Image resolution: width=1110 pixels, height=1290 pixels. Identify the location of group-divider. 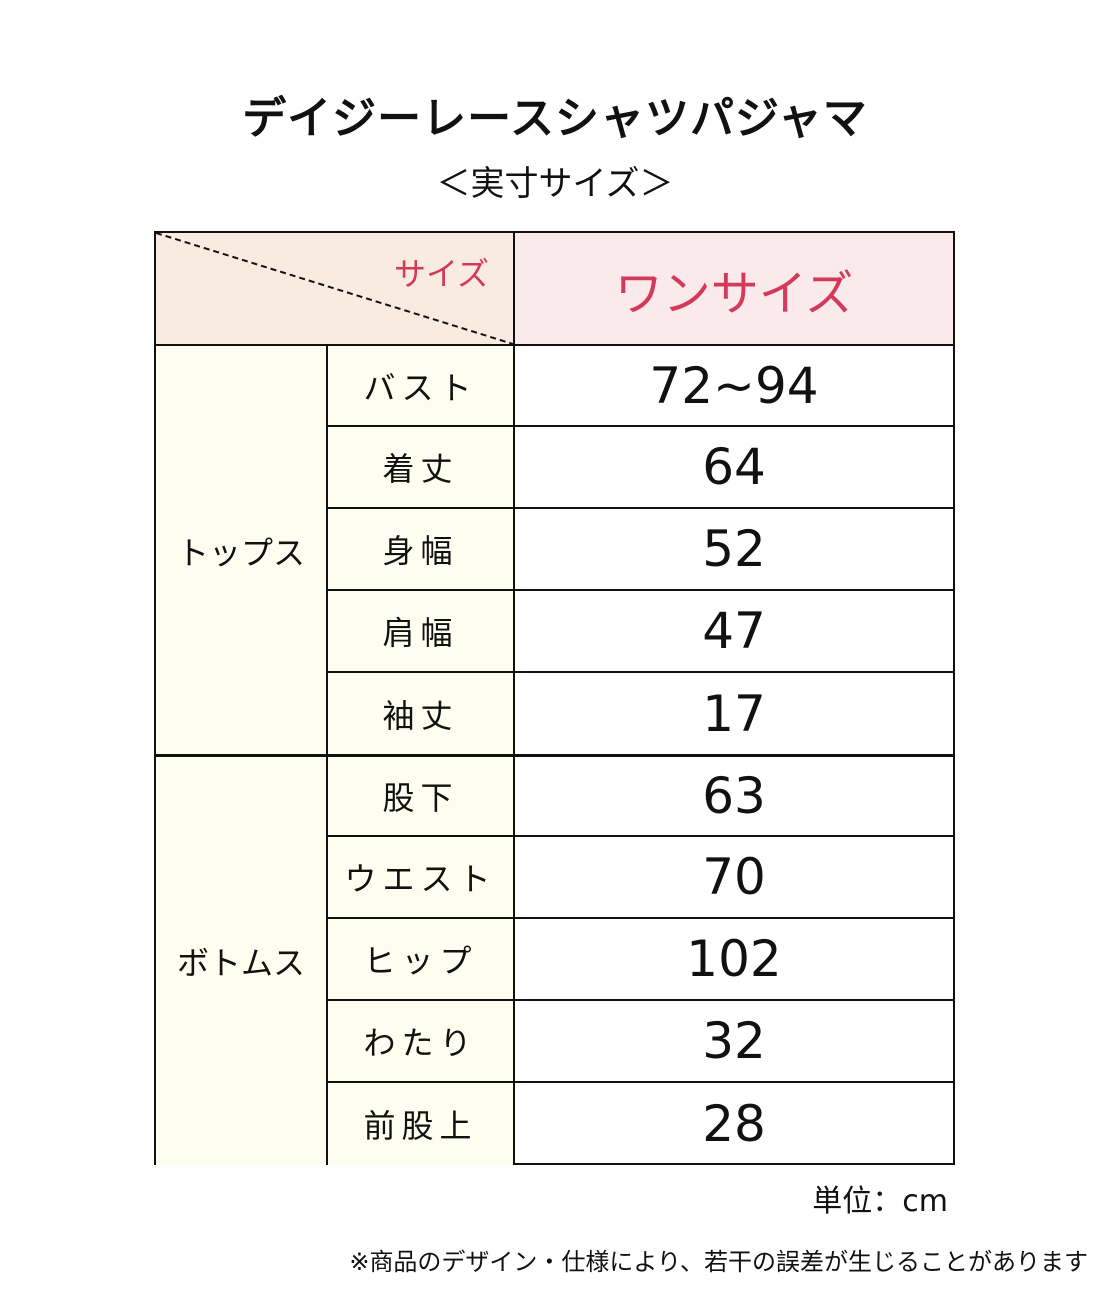
(554, 755).